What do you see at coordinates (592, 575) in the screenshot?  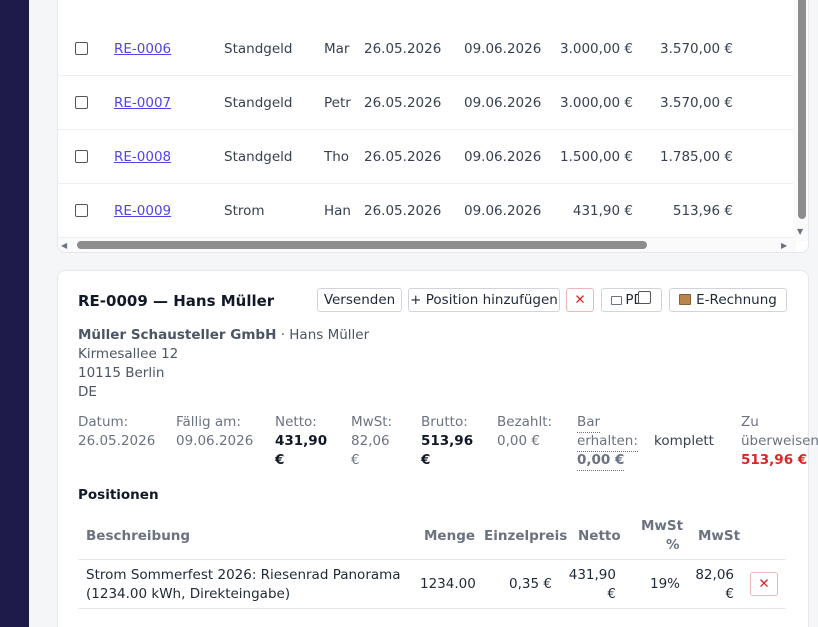 I see `position-netto: 431,90` at bounding box center [592, 575].